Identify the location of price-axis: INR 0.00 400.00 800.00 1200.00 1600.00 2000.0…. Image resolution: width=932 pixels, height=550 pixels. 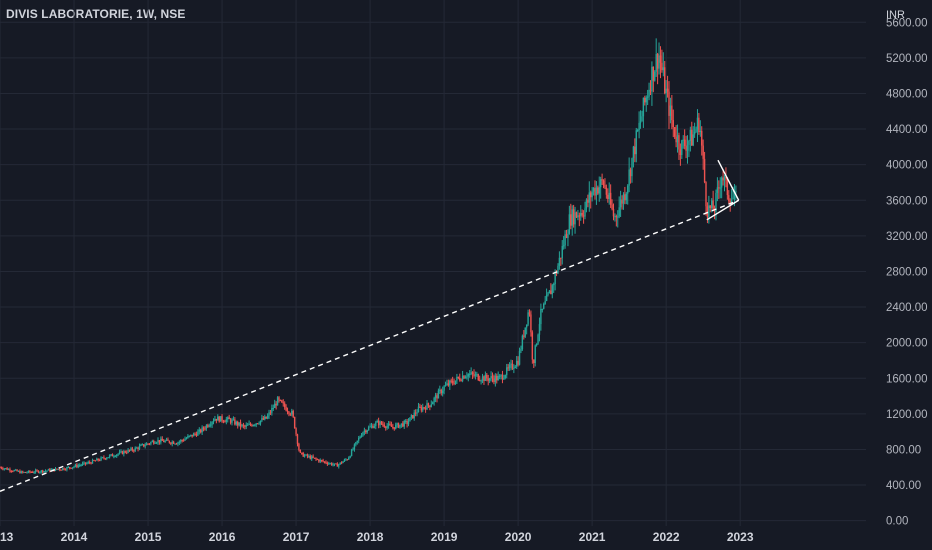
(907, 268).